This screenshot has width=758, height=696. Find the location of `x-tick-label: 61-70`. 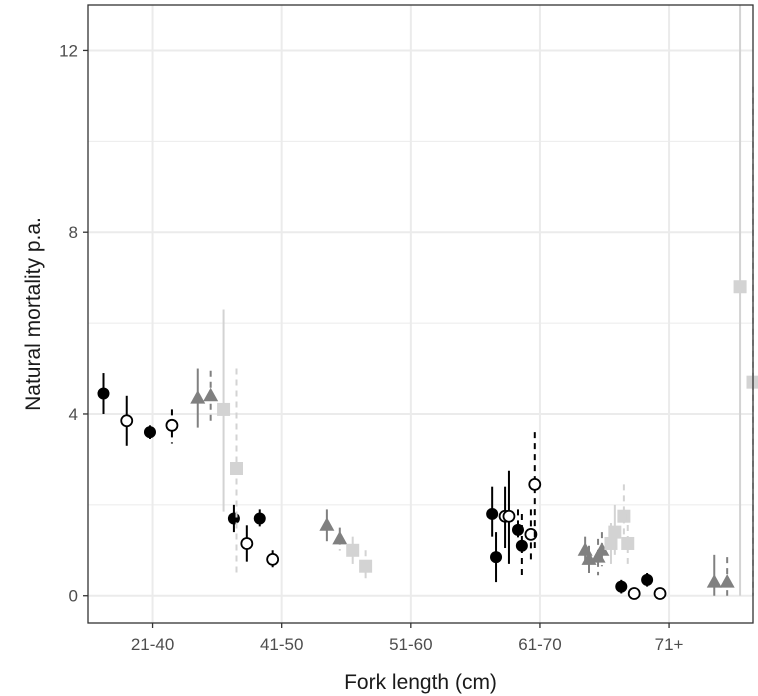

x-tick-label: 61-70 is located at coordinates (539, 644).